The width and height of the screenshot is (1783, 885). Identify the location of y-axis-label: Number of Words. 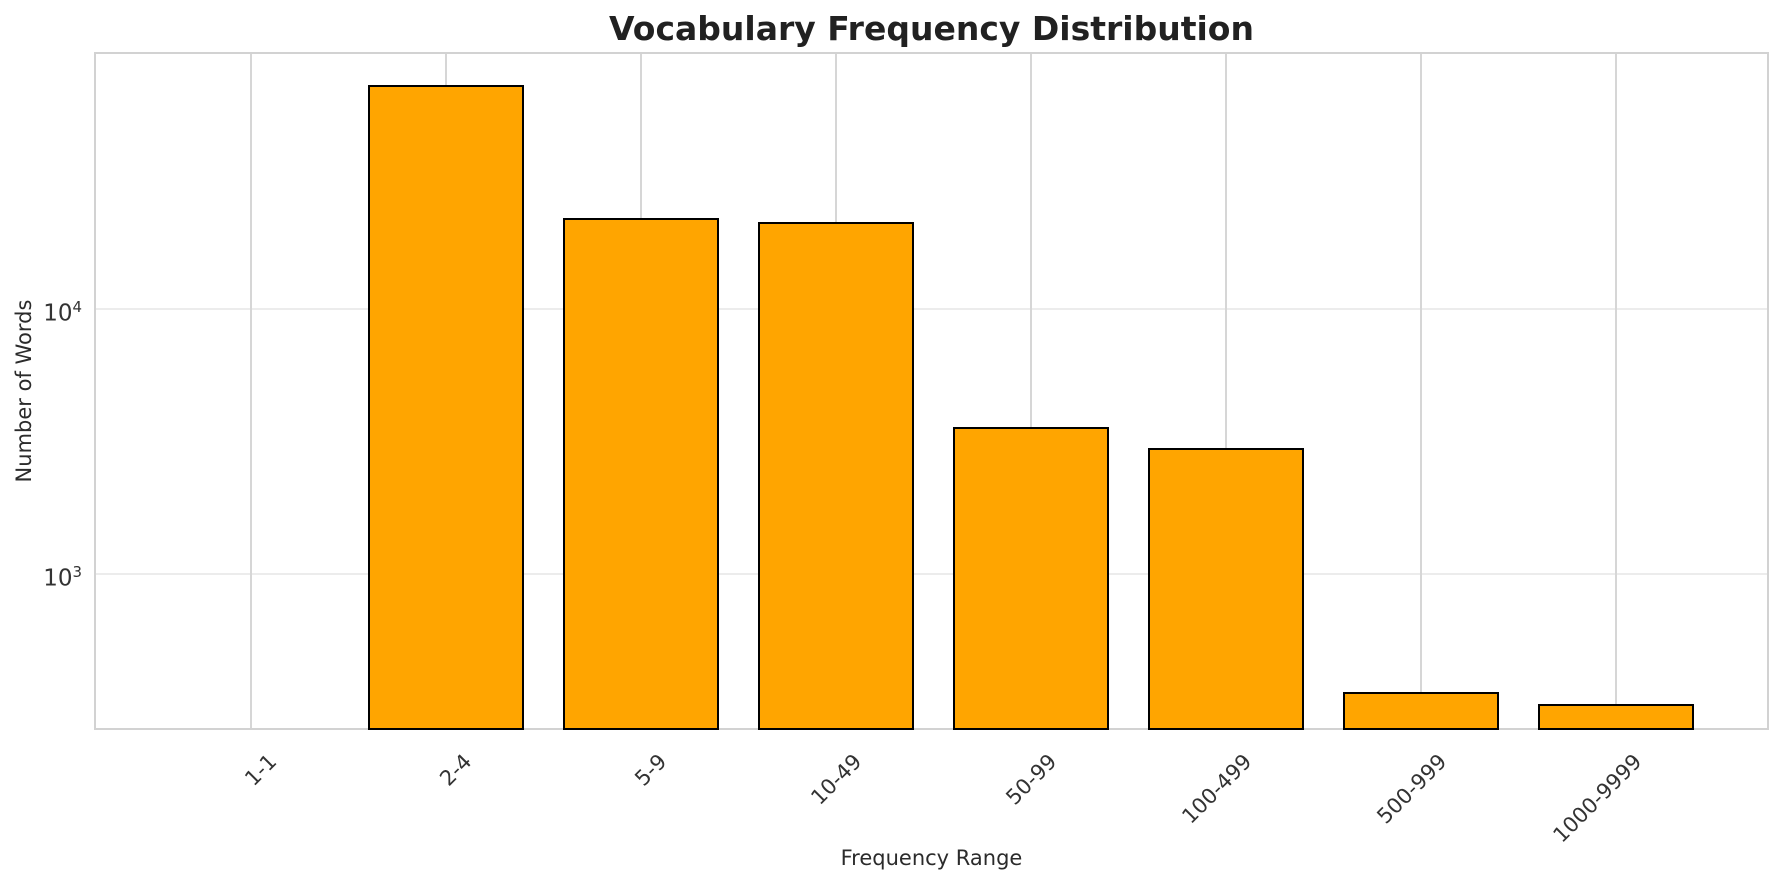
(24, 391).